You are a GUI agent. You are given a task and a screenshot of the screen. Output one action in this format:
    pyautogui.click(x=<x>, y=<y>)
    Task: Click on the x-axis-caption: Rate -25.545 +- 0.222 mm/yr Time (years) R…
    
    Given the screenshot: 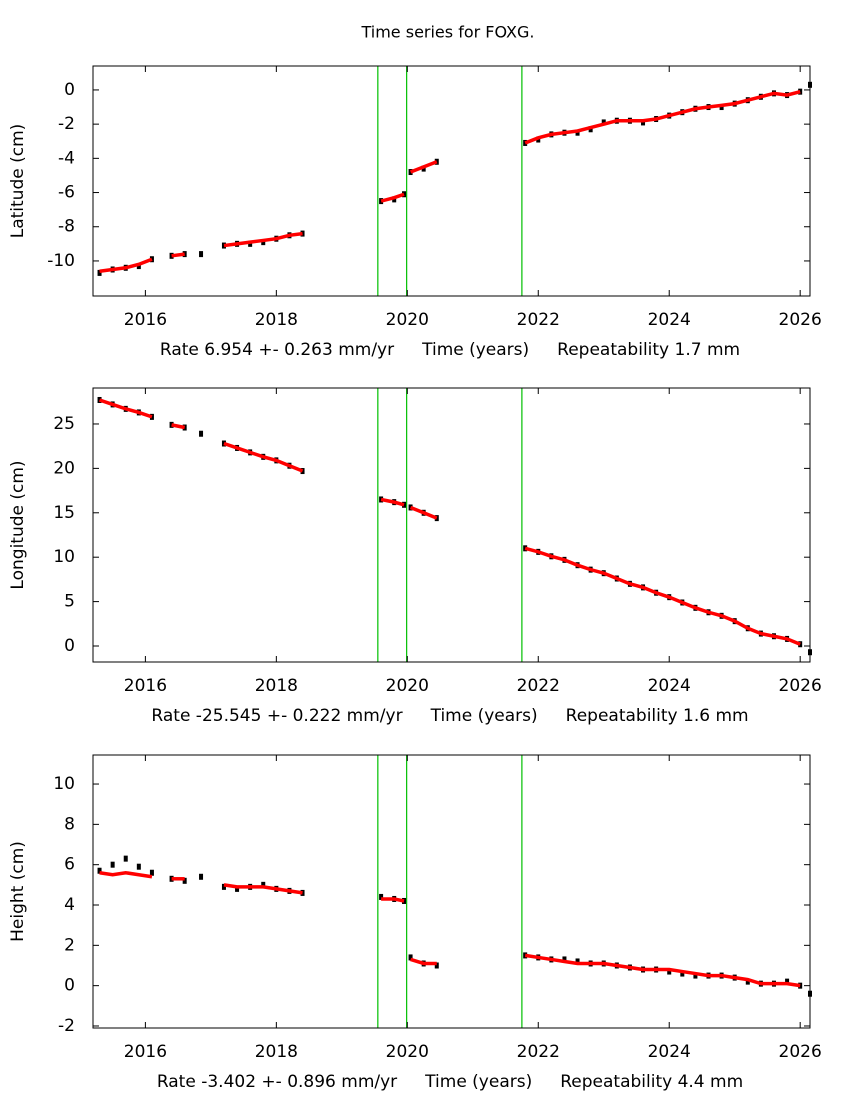 What is the action you would take?
    pyautogui.click(x=449, y=716)
    